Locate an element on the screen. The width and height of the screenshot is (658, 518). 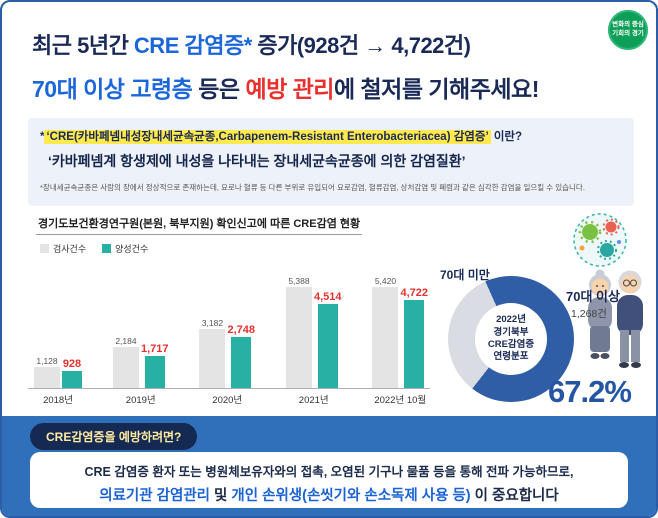
bar-group: 2,184 1,717 2019년 is located at coordinates (140, 331).